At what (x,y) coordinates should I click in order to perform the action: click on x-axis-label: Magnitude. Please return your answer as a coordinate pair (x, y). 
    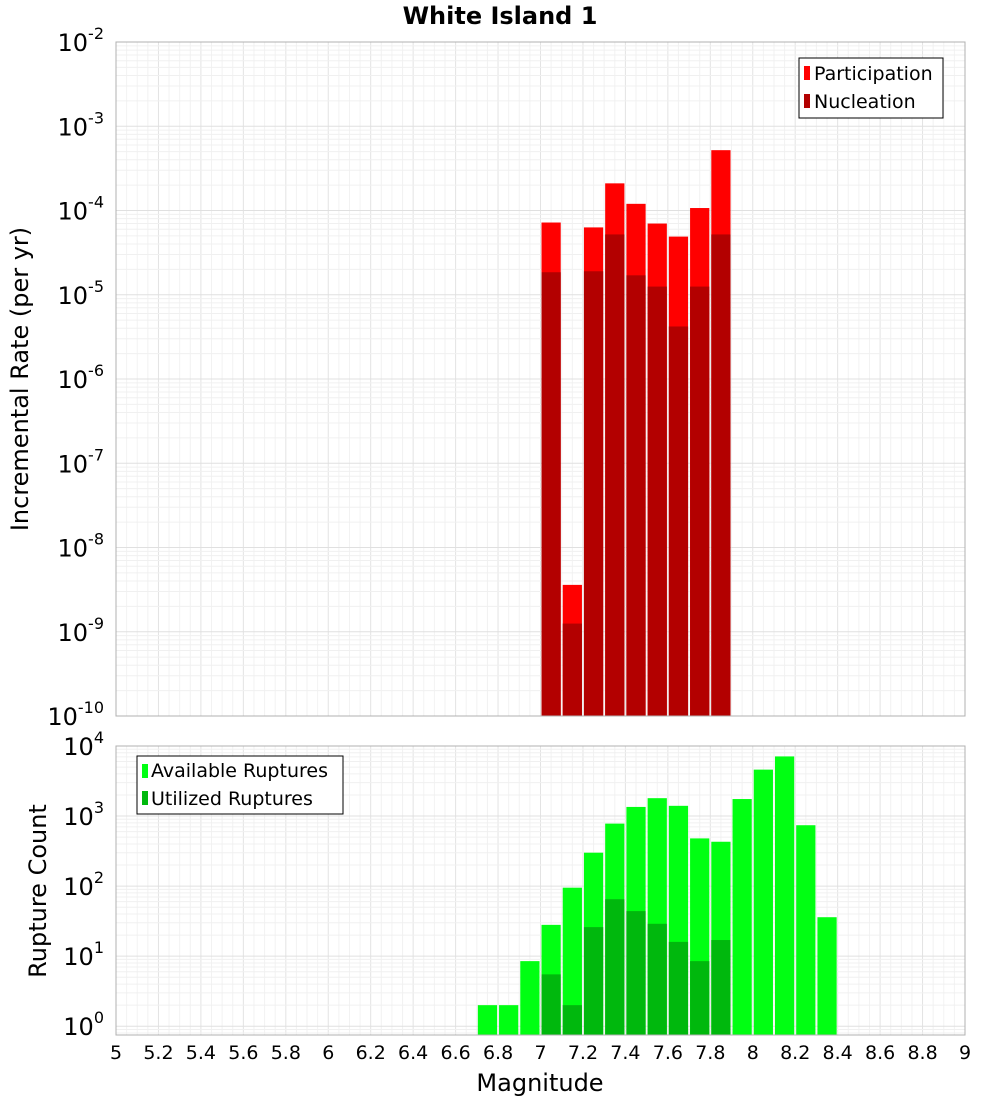
    Looking at the image, I should click on (539, 1083).